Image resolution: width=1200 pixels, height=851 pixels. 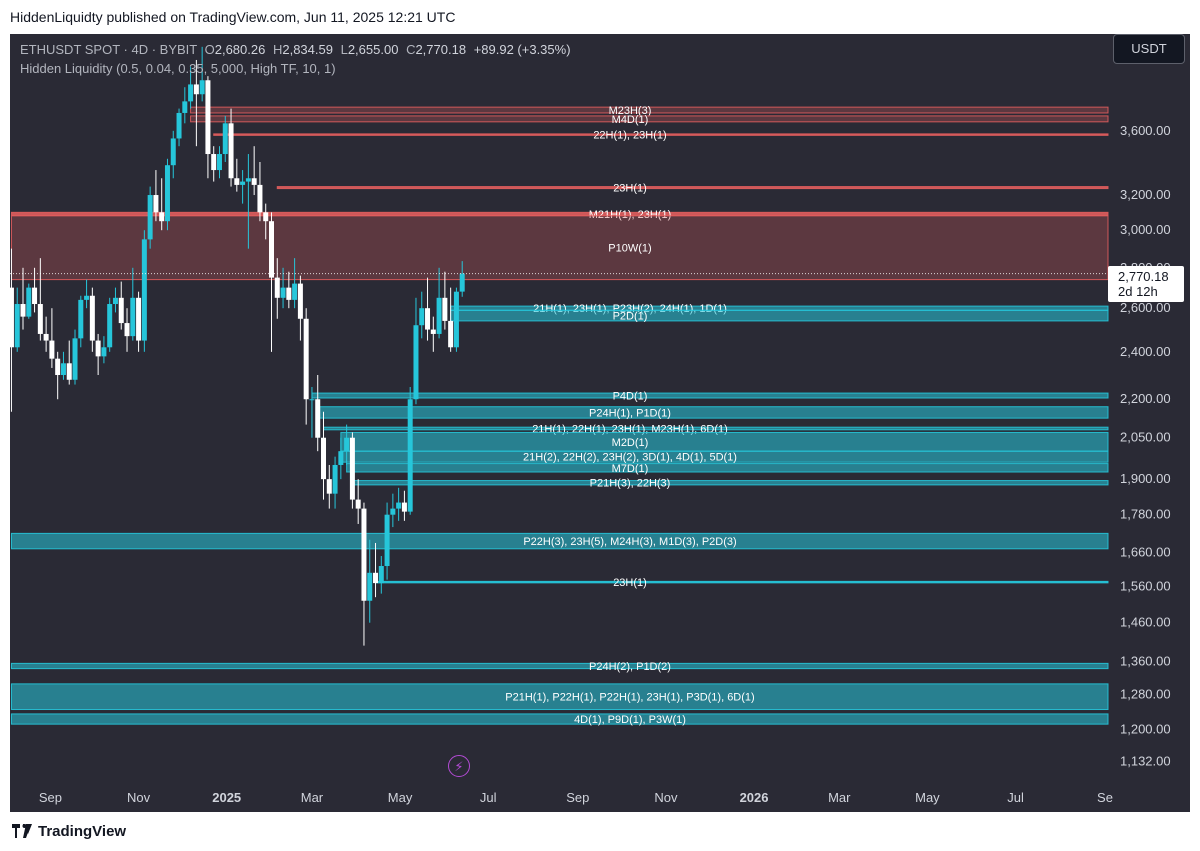 What do you see at coordinates (1149, 49) in the screenshot?
I see `currency-button: USDT` at bounding box center [1149, 49].